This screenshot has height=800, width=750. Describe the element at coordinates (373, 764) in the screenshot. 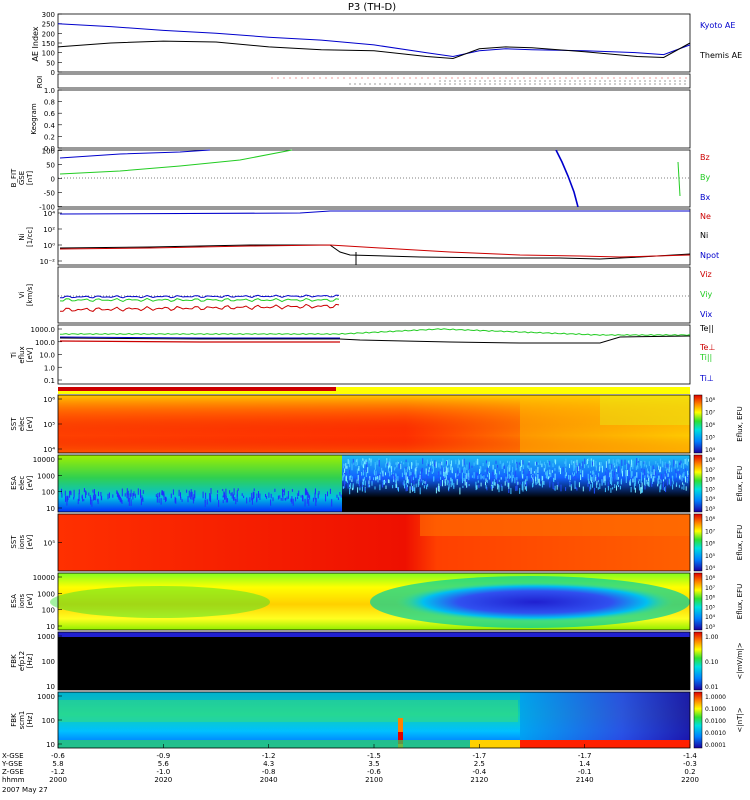

I see `time-axis-y-value: 3.5` at that location.